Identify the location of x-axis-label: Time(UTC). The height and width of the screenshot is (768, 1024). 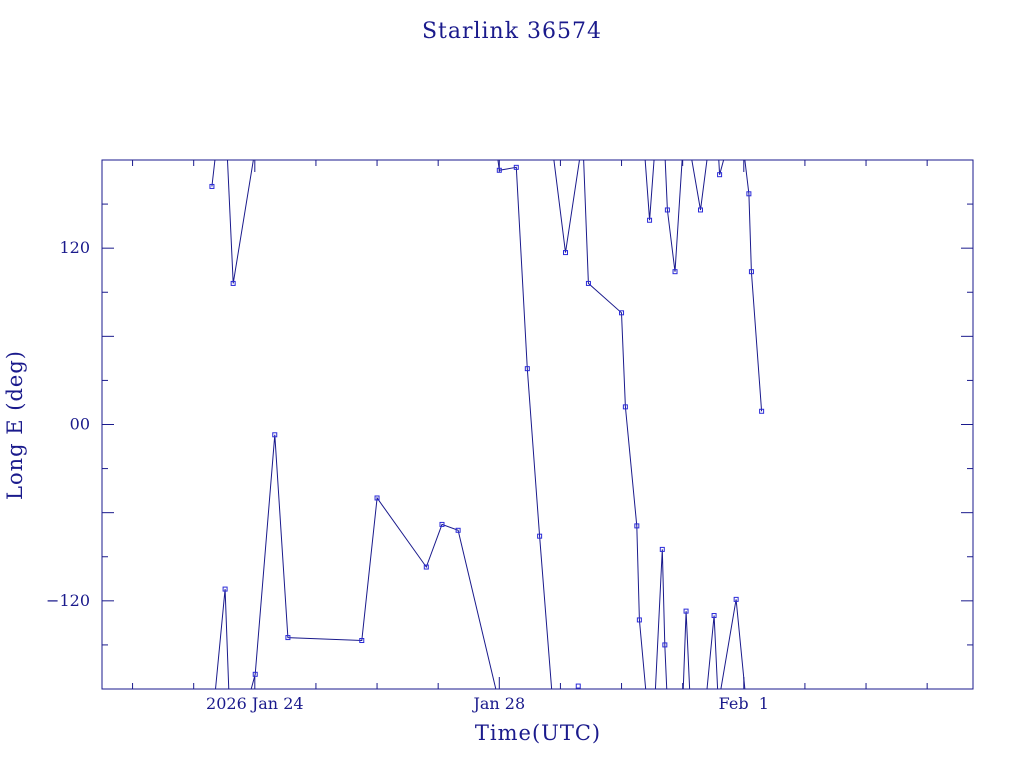
(538, 733).